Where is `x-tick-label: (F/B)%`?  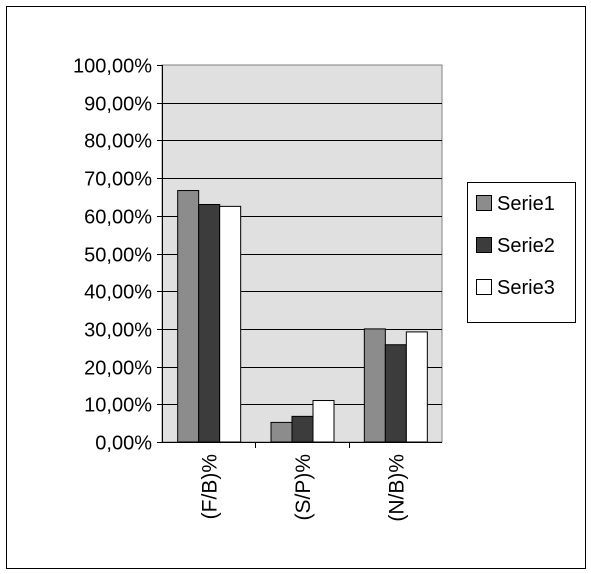 x-tick-label: (F/B)% is located at coordinates (210, 486).